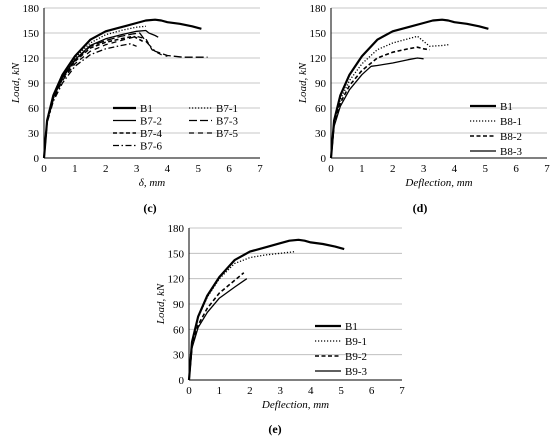  Describe the element at coordinates (356, 357) in the screenshot. I see `legend-label: B9-2` at that location.